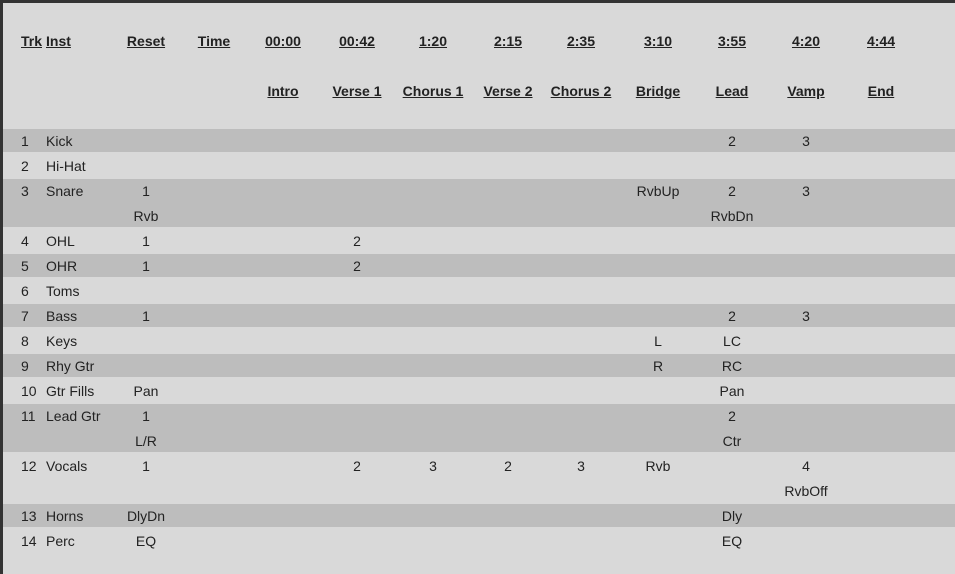  I want to click on cell: DlyDn, so click(146, 516).